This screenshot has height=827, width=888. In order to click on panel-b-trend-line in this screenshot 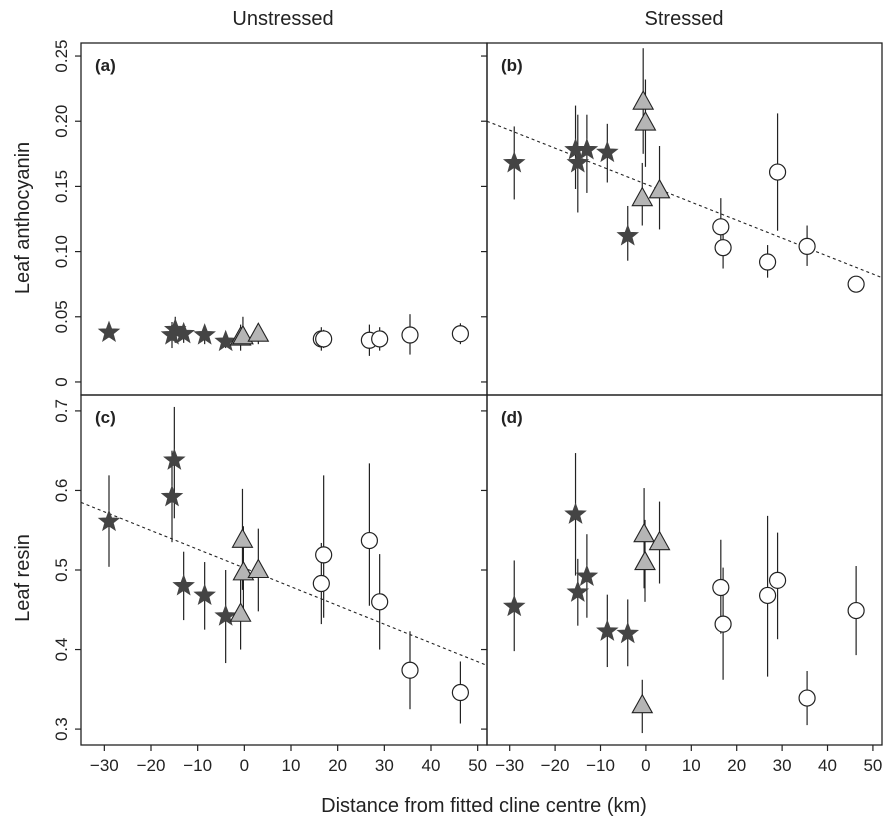, I will do `click(684, 199)`.